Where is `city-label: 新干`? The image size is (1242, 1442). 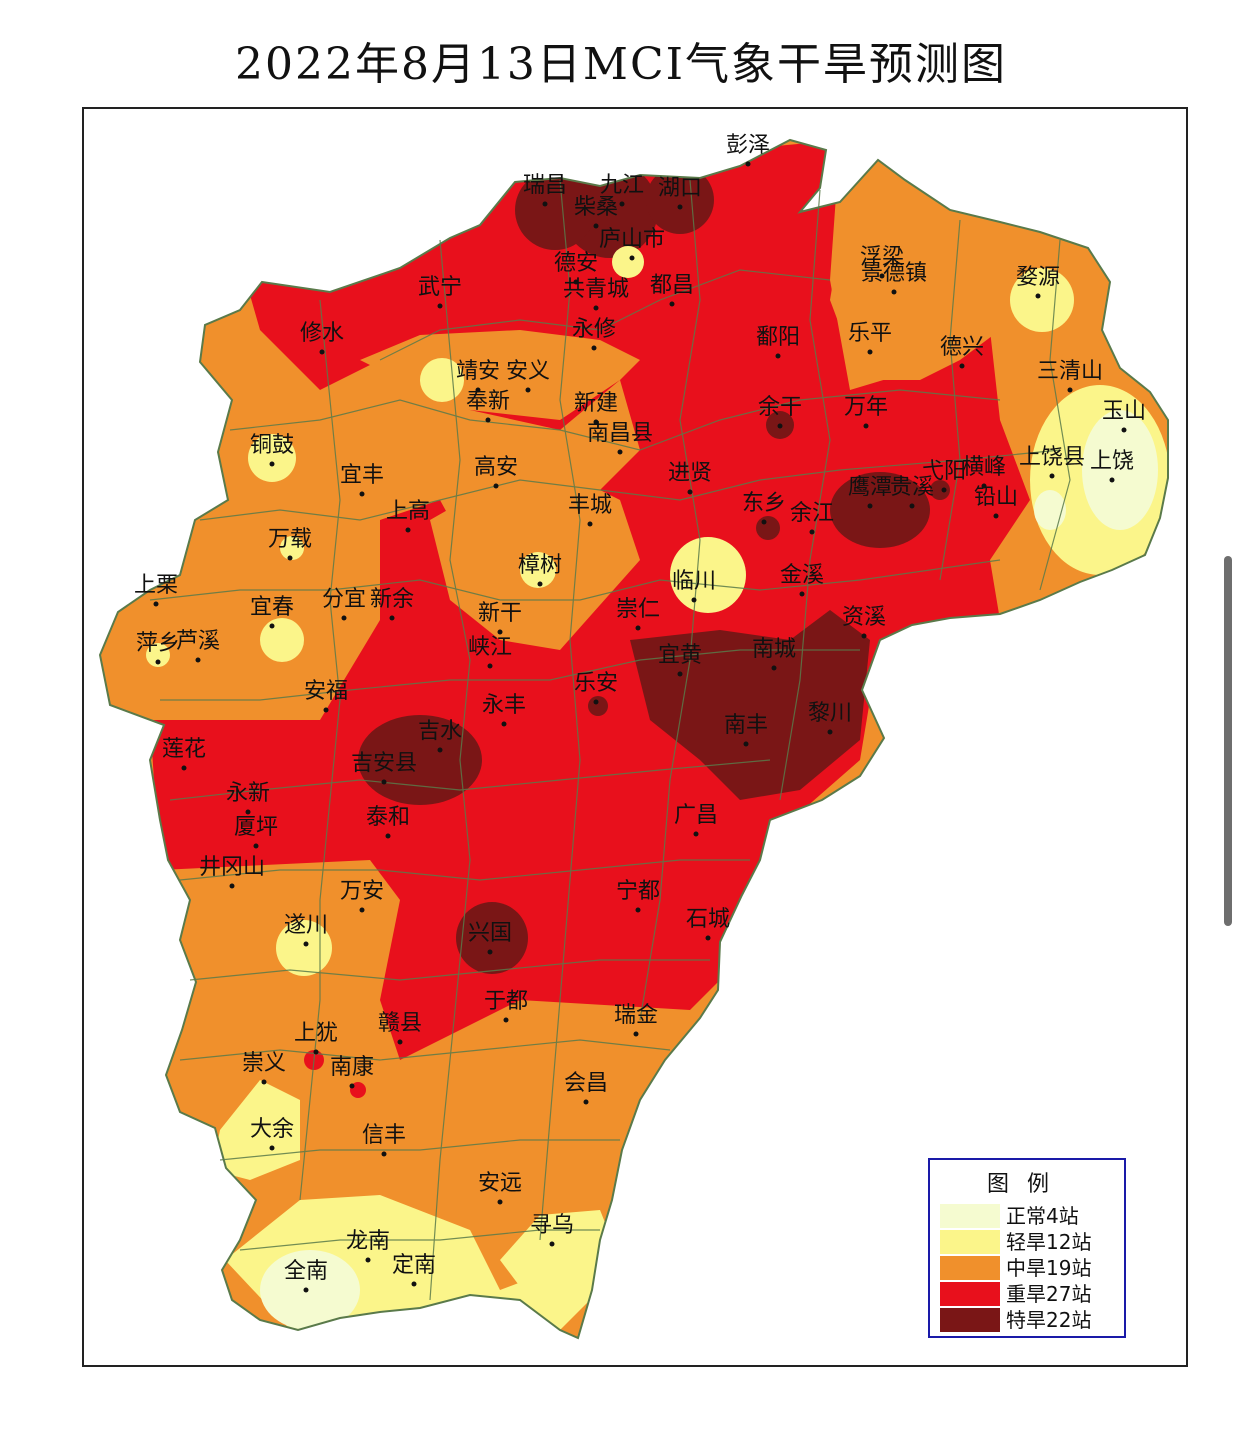
city-label: 新干 is located at coordinates (500, 613).